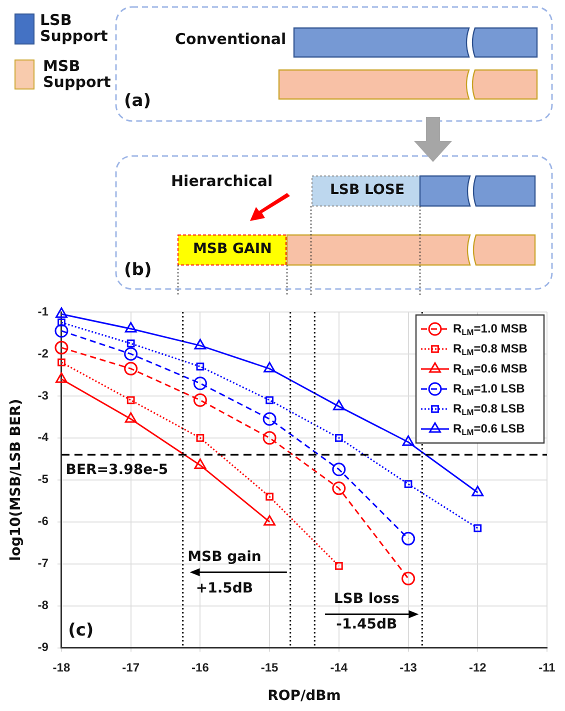 Image resolution: width=565 pixels, height=711 pixels. Describe the element at coordinates (16, 479) in the screenshot. I see `y-axis-title: log10(MSB/LSB BER)` at that location.